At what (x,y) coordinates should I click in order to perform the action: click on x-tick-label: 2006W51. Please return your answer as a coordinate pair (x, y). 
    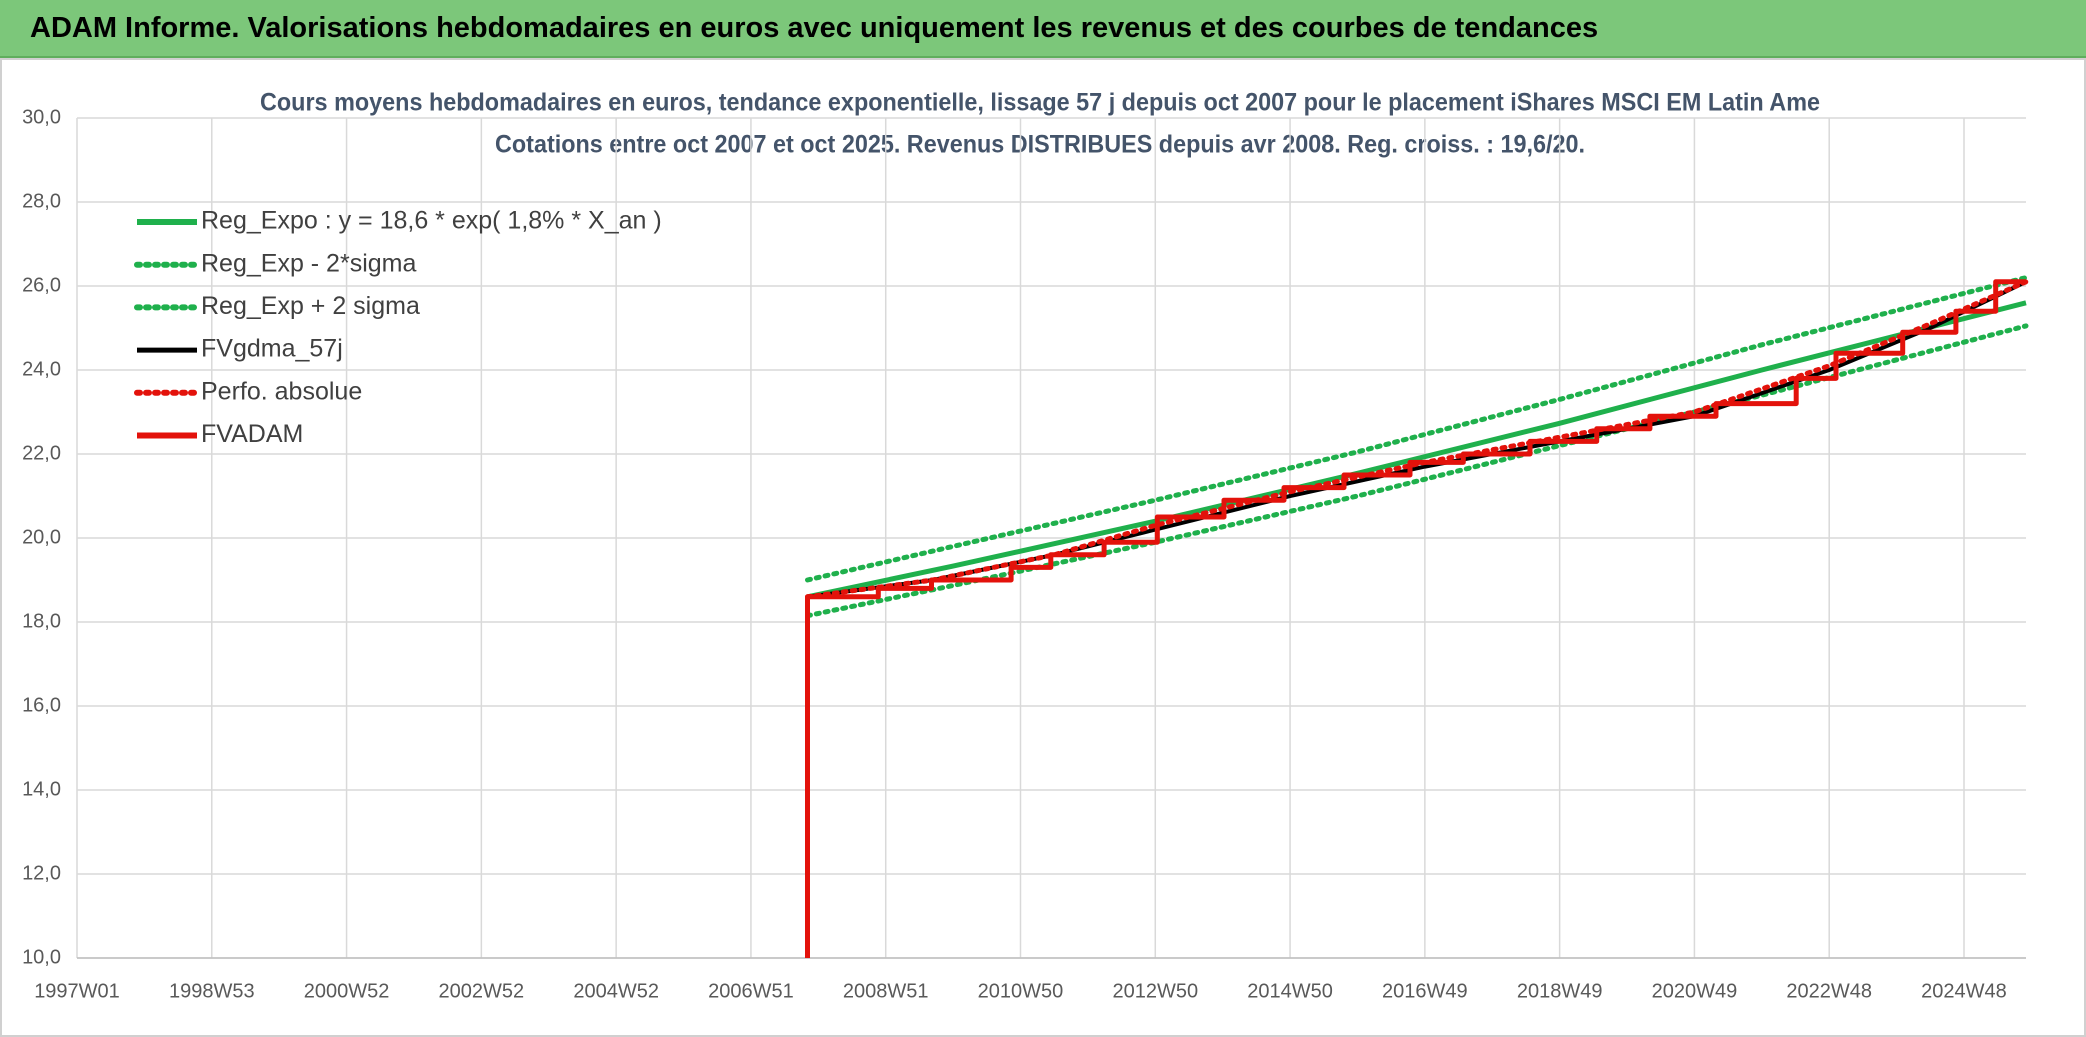
    Looking at the image, I should click on (751, 991).